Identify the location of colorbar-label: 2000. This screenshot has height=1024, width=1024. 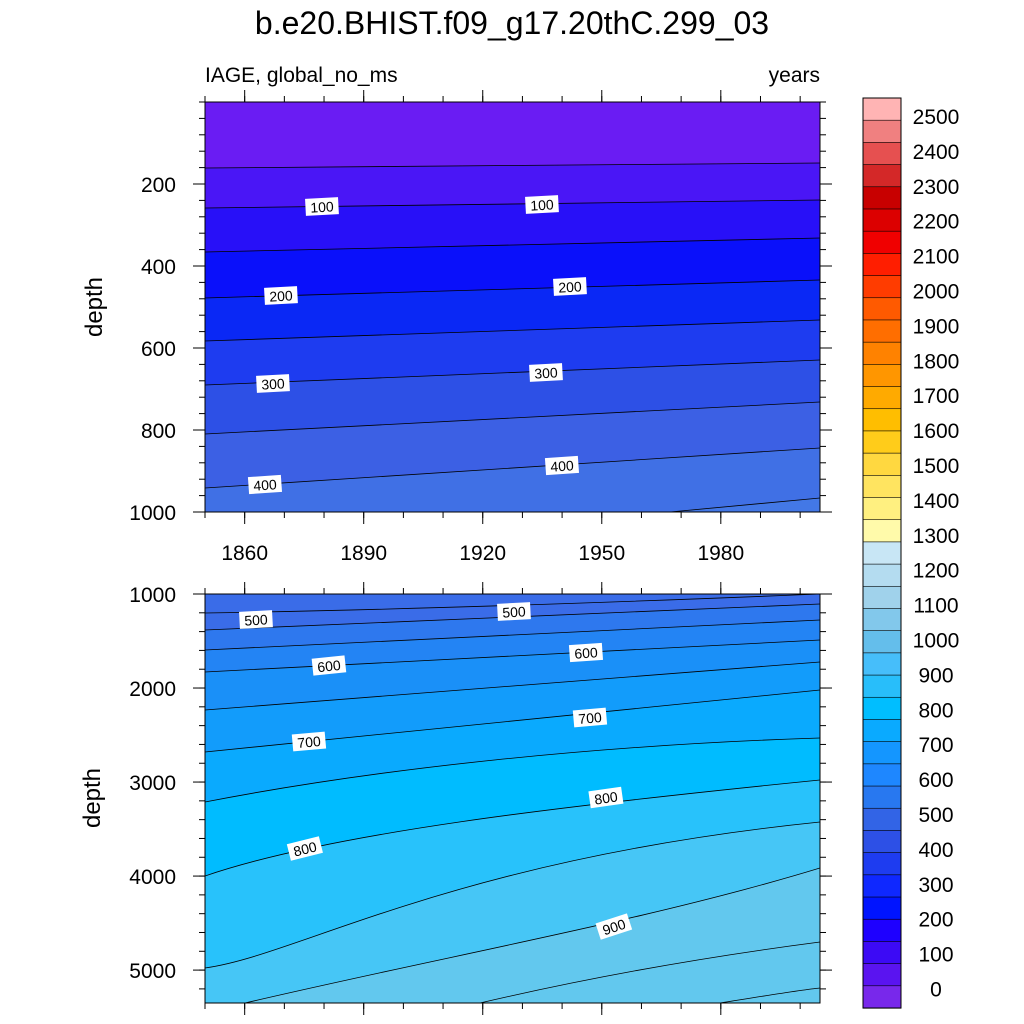
(936, 292).